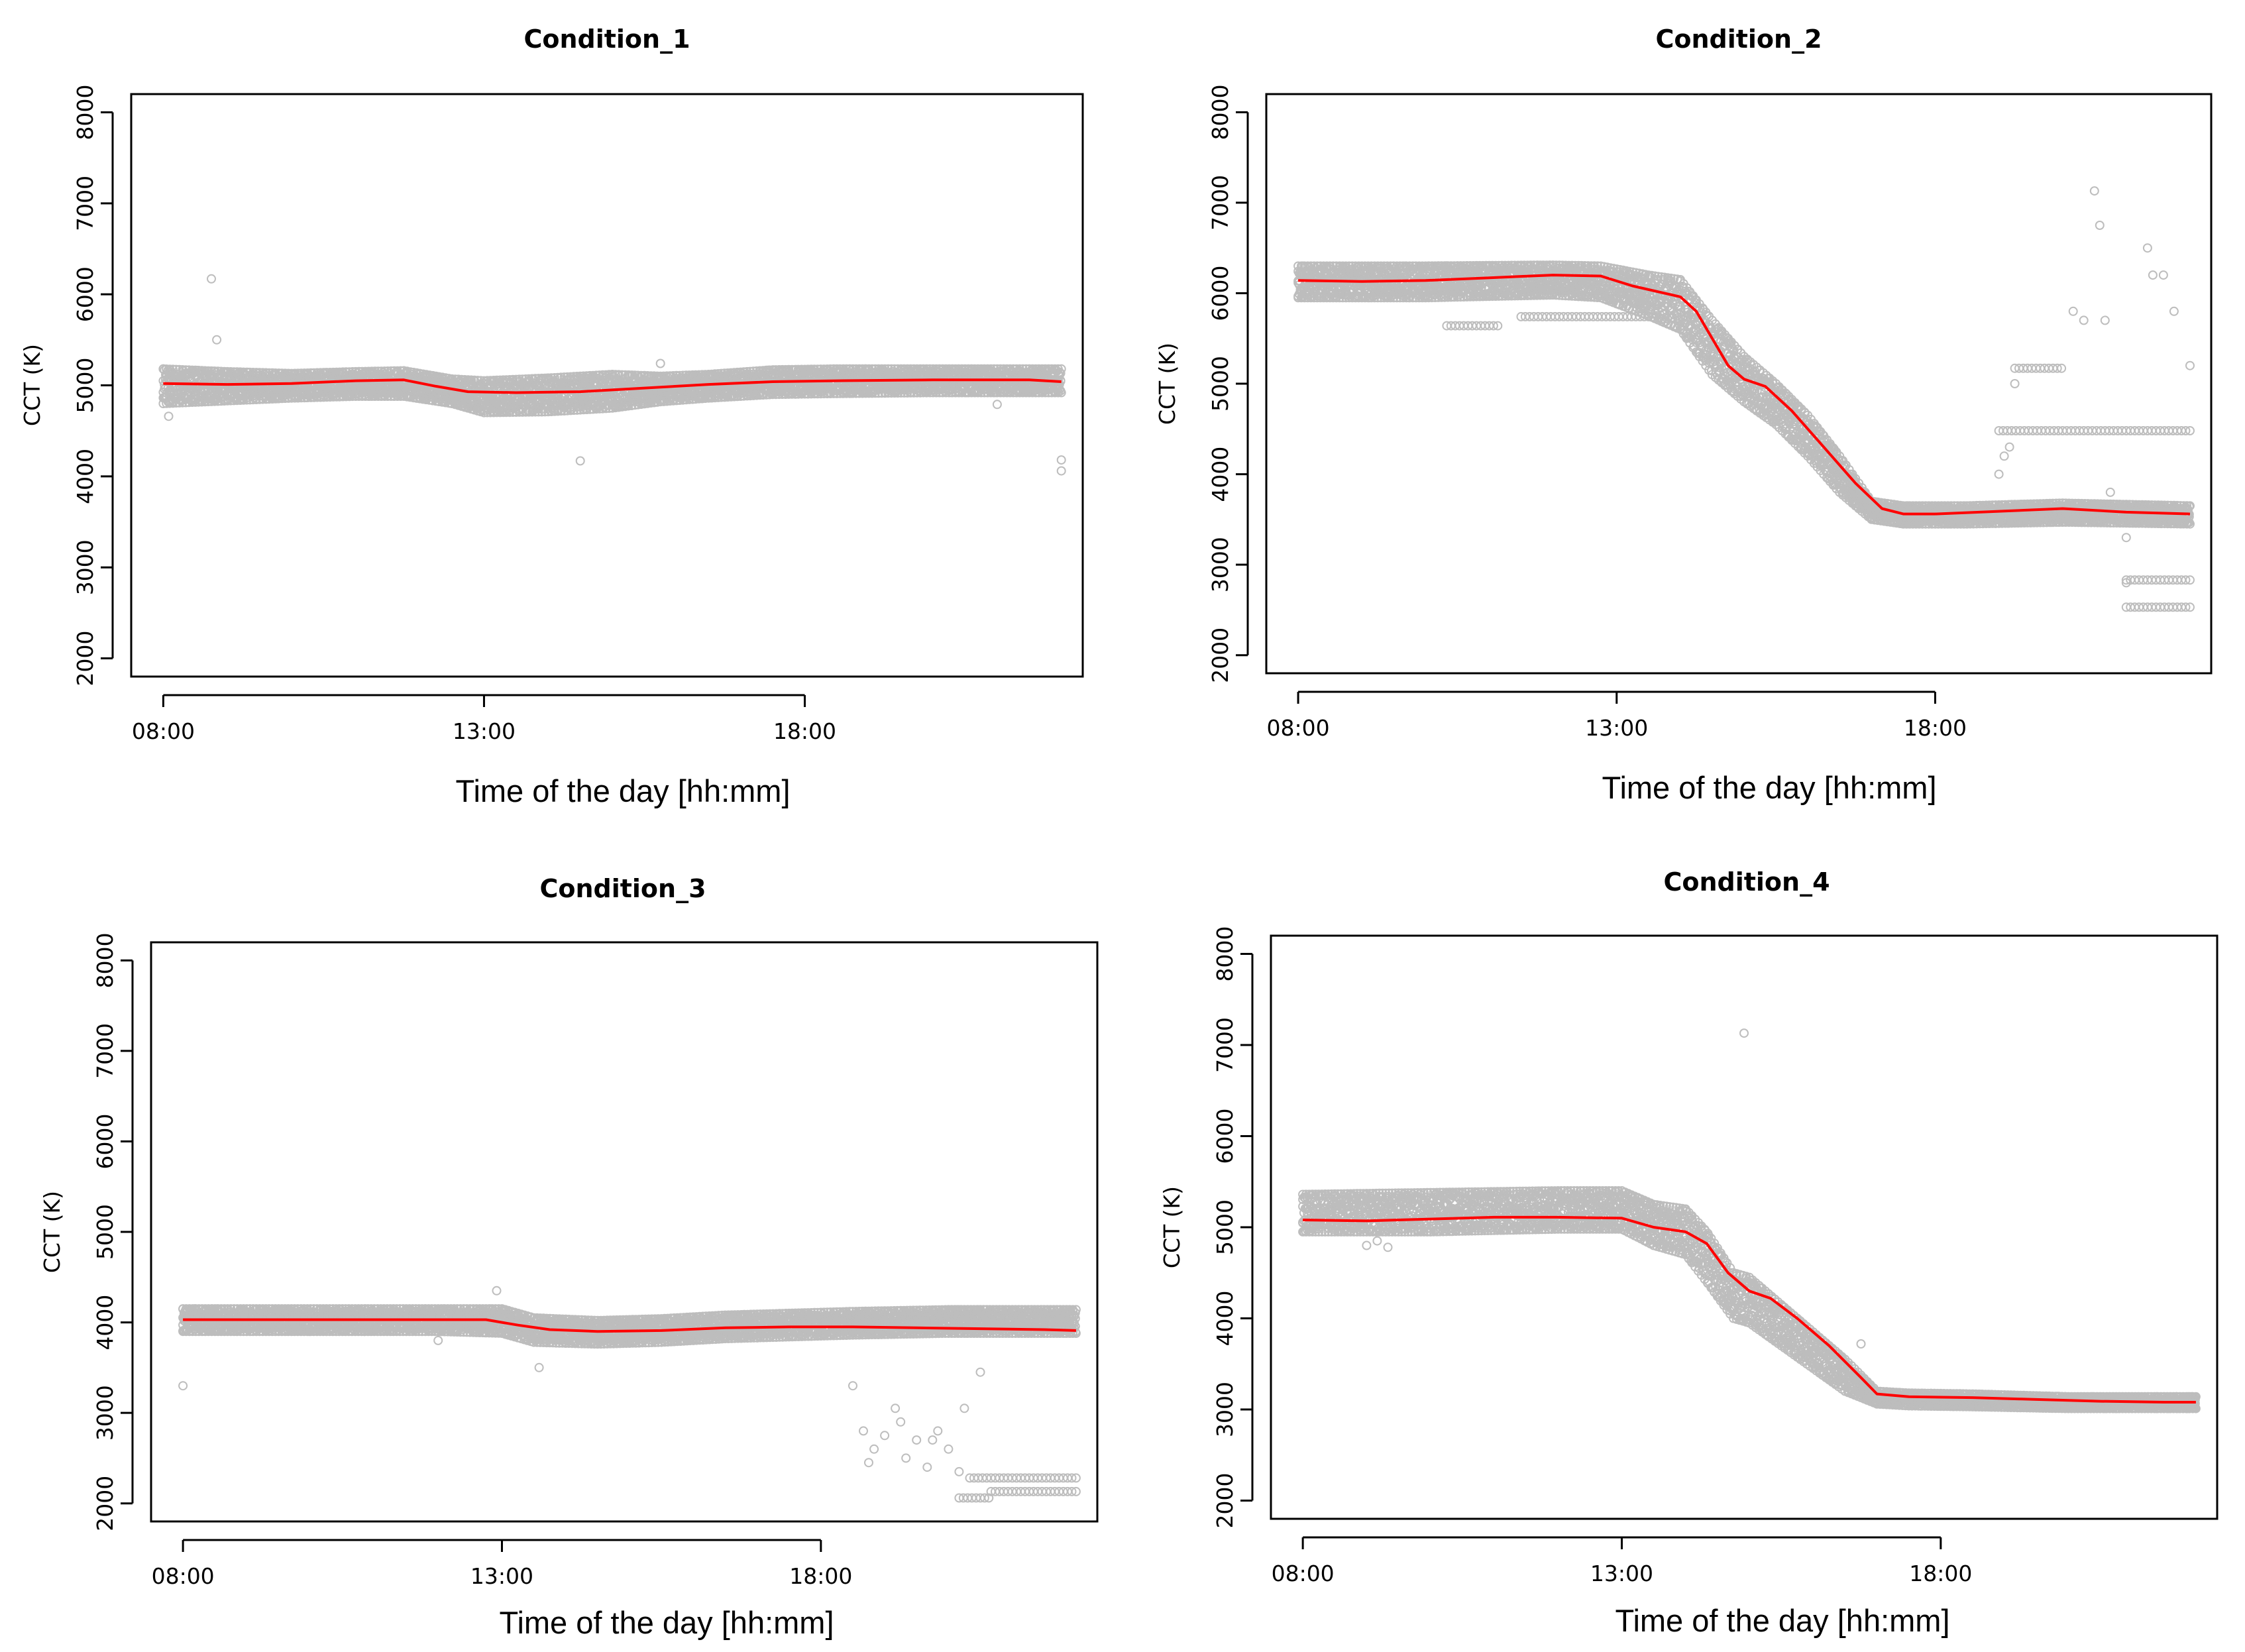  Describe the element at coordinates (1744, 395) in the screenshot. I see `point-band` at that location.